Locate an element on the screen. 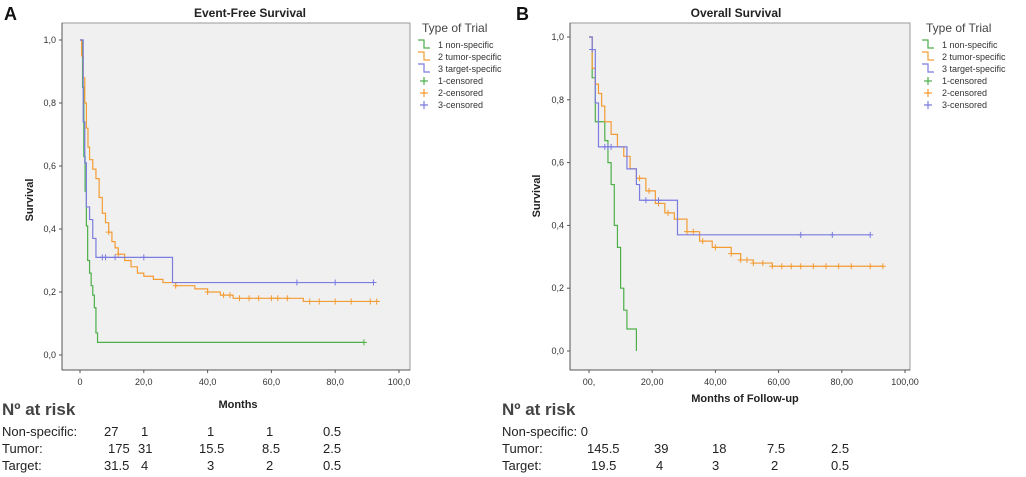 The height and width of the screenshot is (477, 1026). panel-b-y-tick-label: 0,8 is located at coordinates (557, 100).